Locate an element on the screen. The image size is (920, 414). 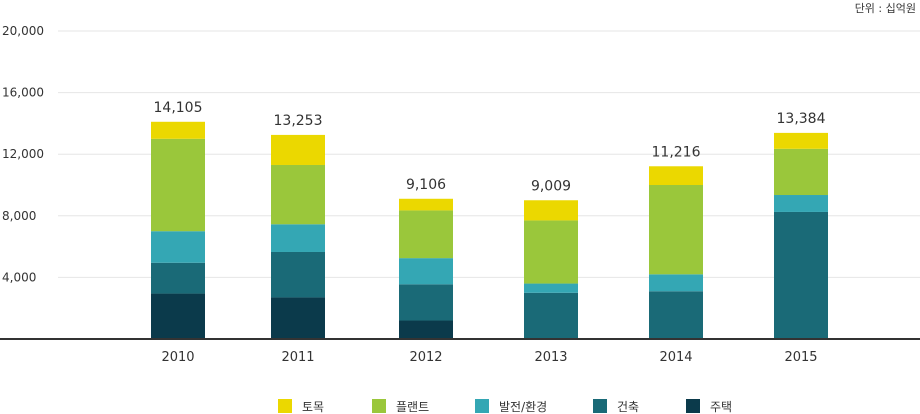
total-label: 11,216 is located at coordinates (676, 152).